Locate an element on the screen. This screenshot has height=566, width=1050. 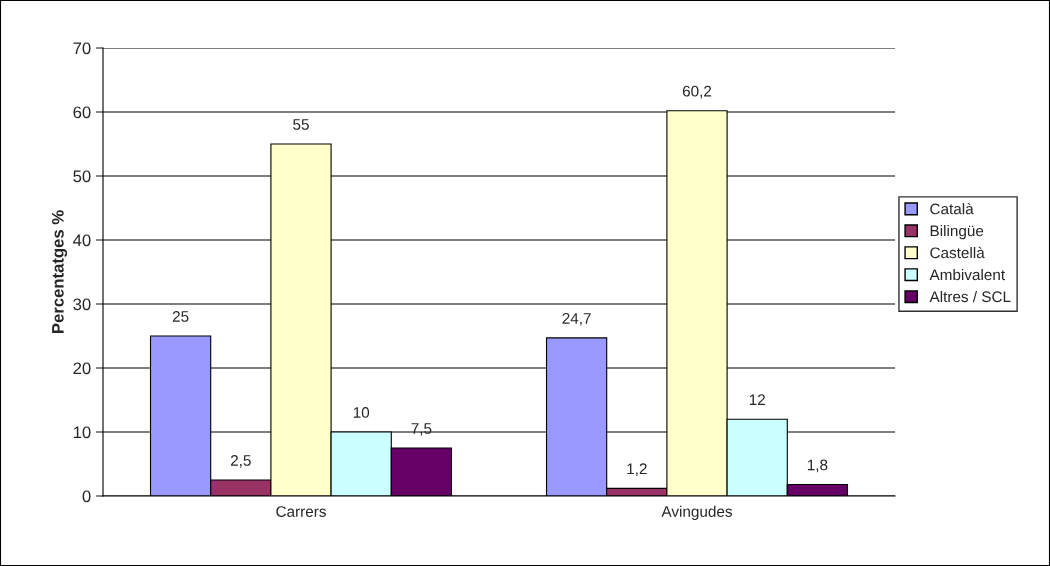
y-tick-label: 60 is located at coordinates (82, 112).